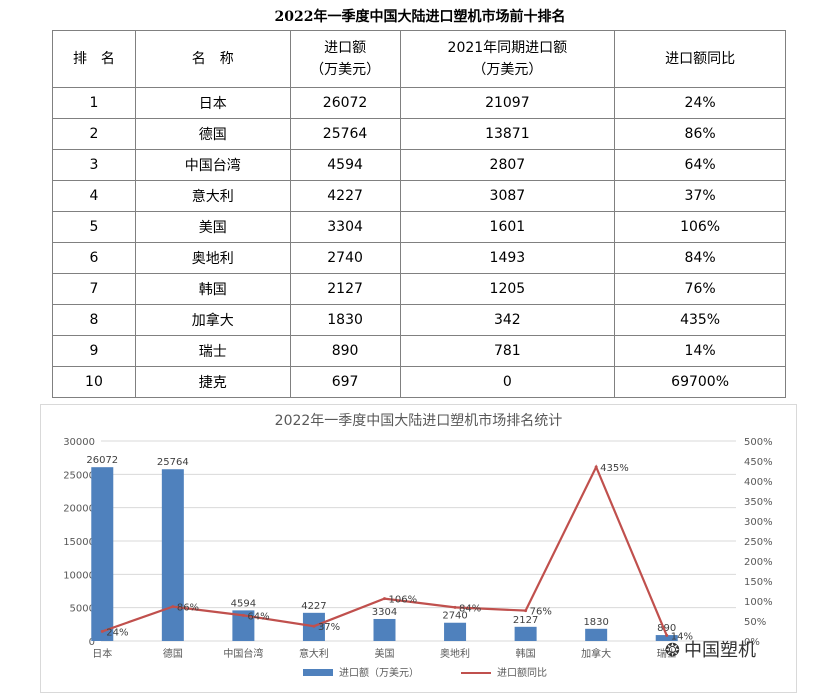  What do you see at coordinates (758, 482) in the screenshot?
I see `y-right-tick-label: 400%` at bounding box center [758, 482].